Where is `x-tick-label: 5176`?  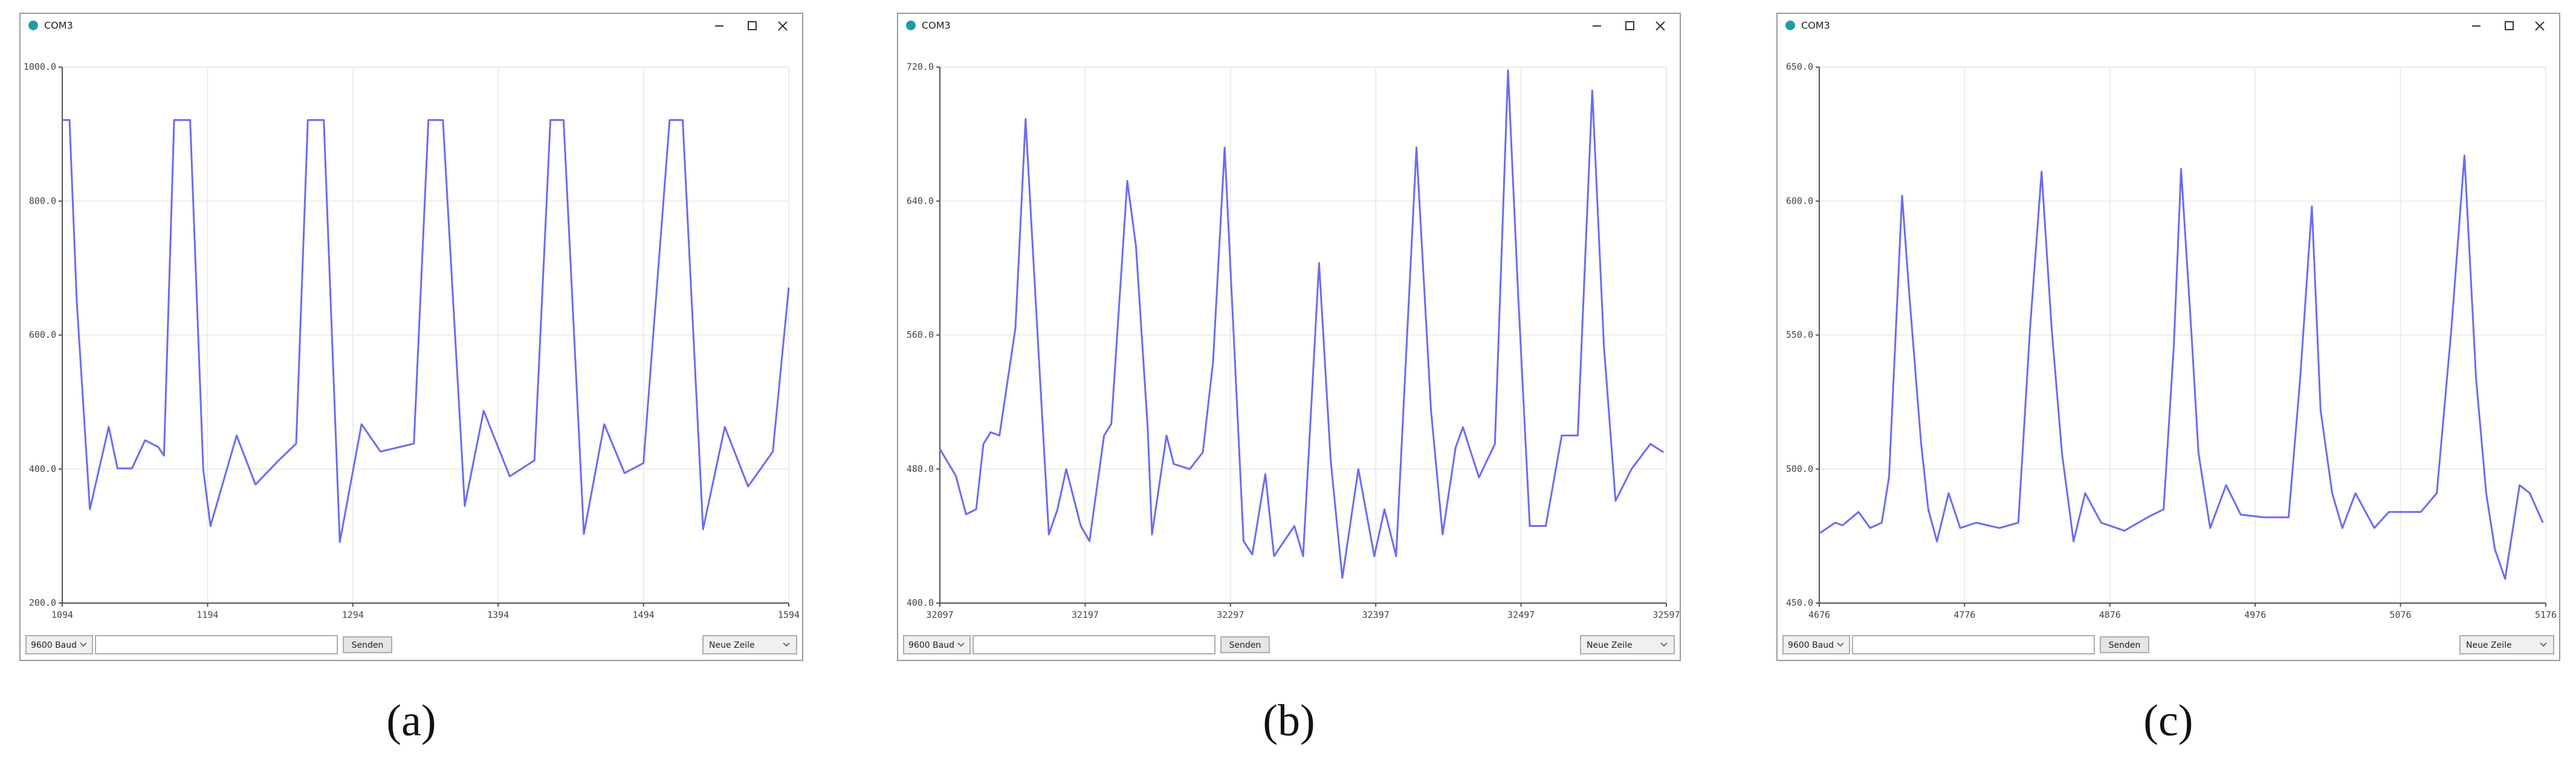 x-tick-label: 5176 is located at coordinates (2546, 615).